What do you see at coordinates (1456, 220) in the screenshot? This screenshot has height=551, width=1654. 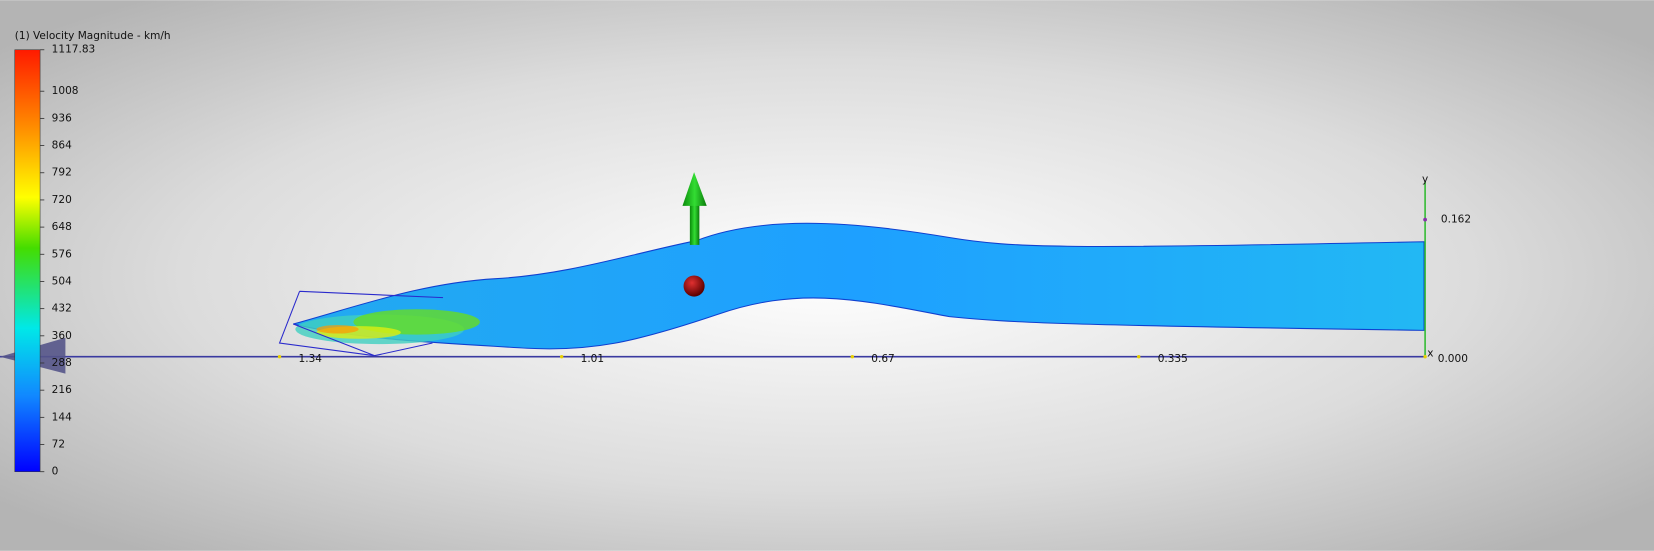 I see `y-tick-label: 0.162` at bounding box center [1456, 220].